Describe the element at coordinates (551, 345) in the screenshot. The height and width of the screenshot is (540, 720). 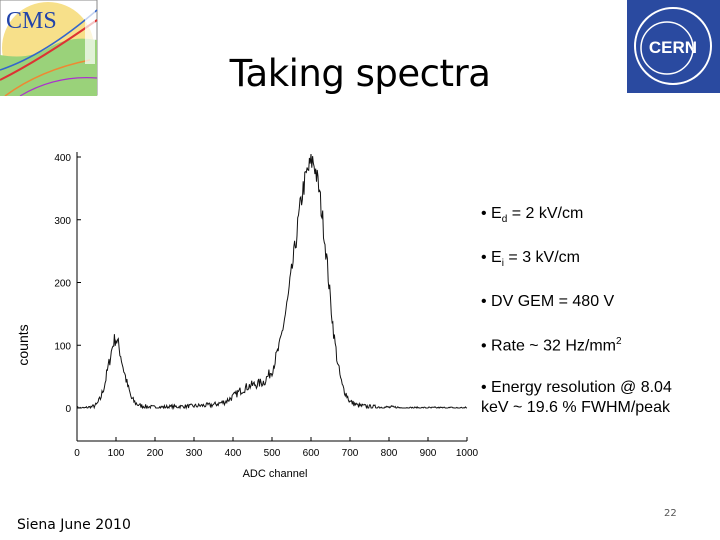
I see `bullet-rate: • Rate ~ 32 Hz/mm2` at that location.